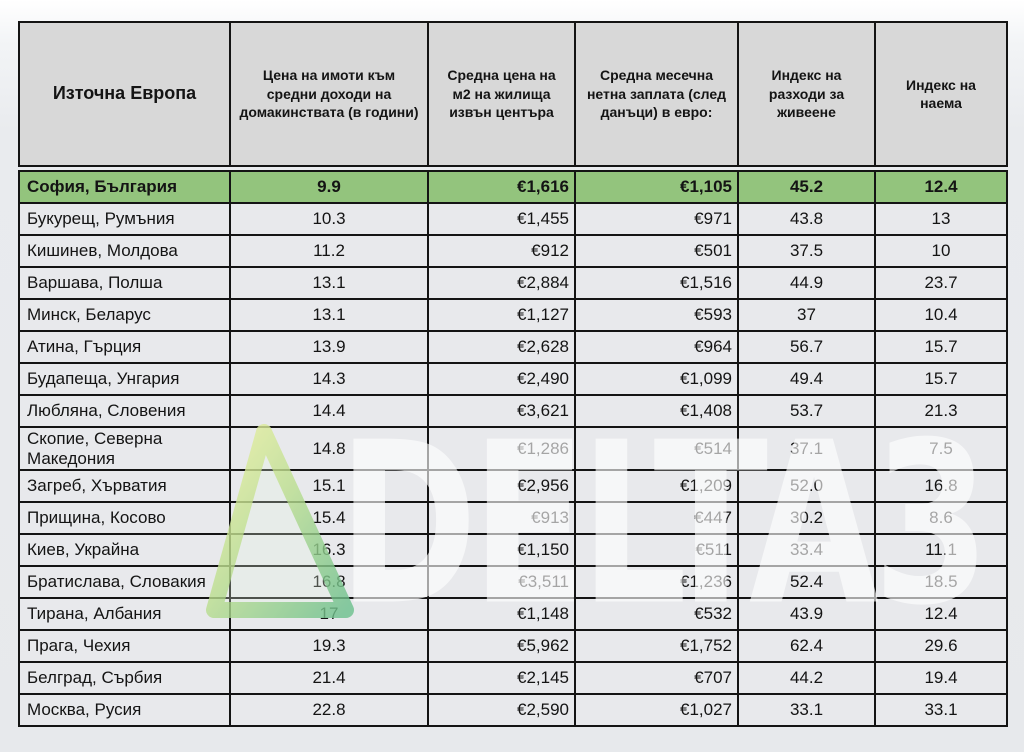 The image size is (1024, 752). What do you see at coordinates (124, 94) in the screenshot?
I see `region-header: Източна Европа` at bounding box center [124, 94].